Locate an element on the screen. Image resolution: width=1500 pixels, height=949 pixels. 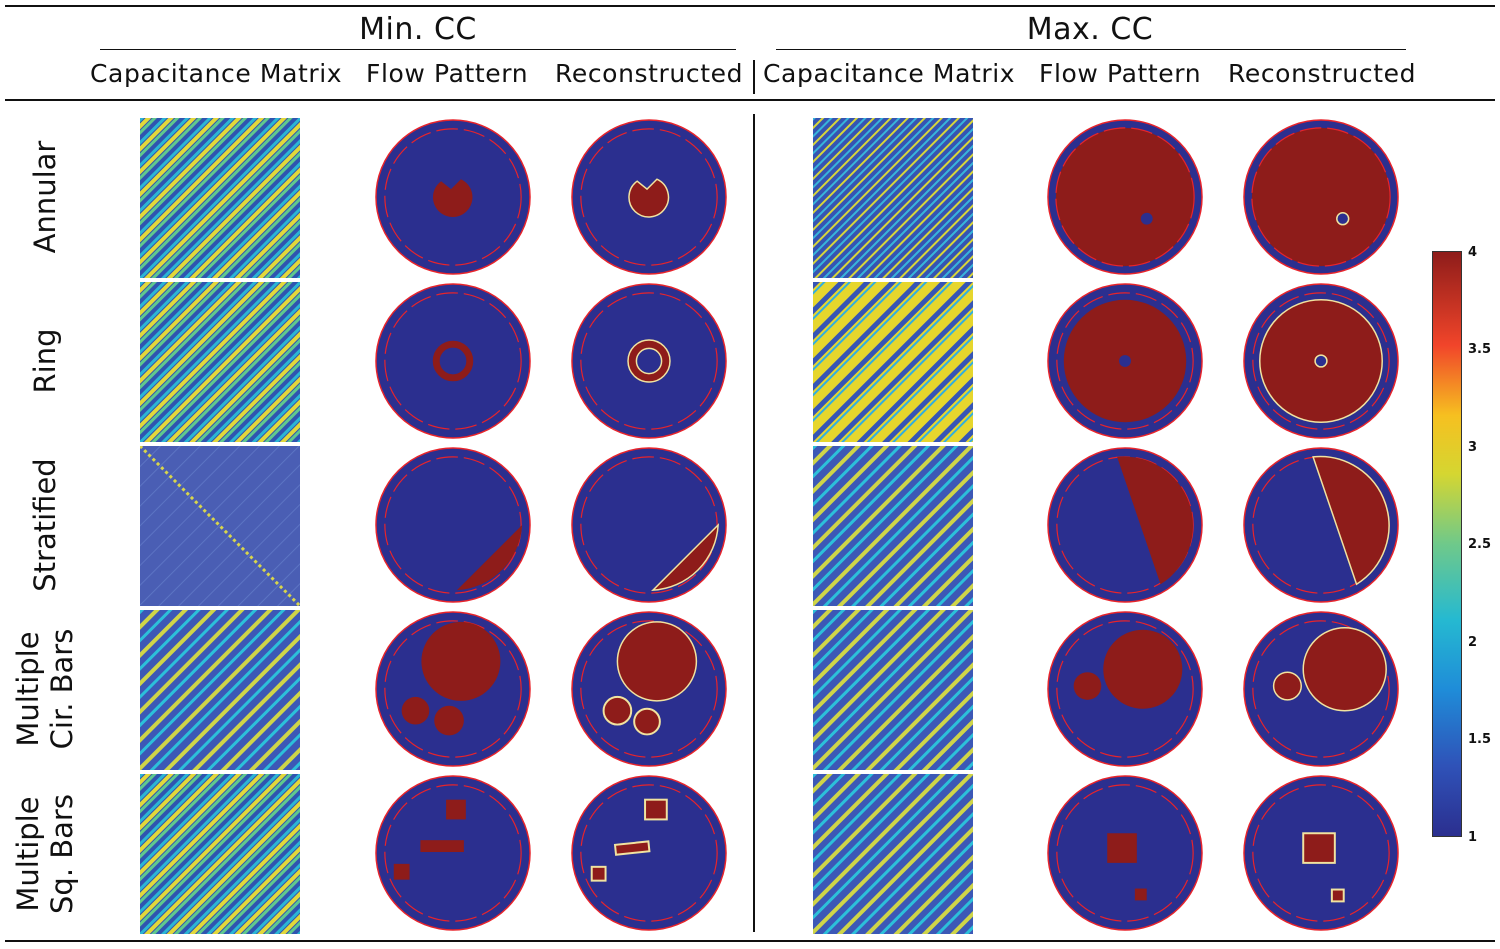
colorbar-tick: 2 is located at coordinates (1473, 642).